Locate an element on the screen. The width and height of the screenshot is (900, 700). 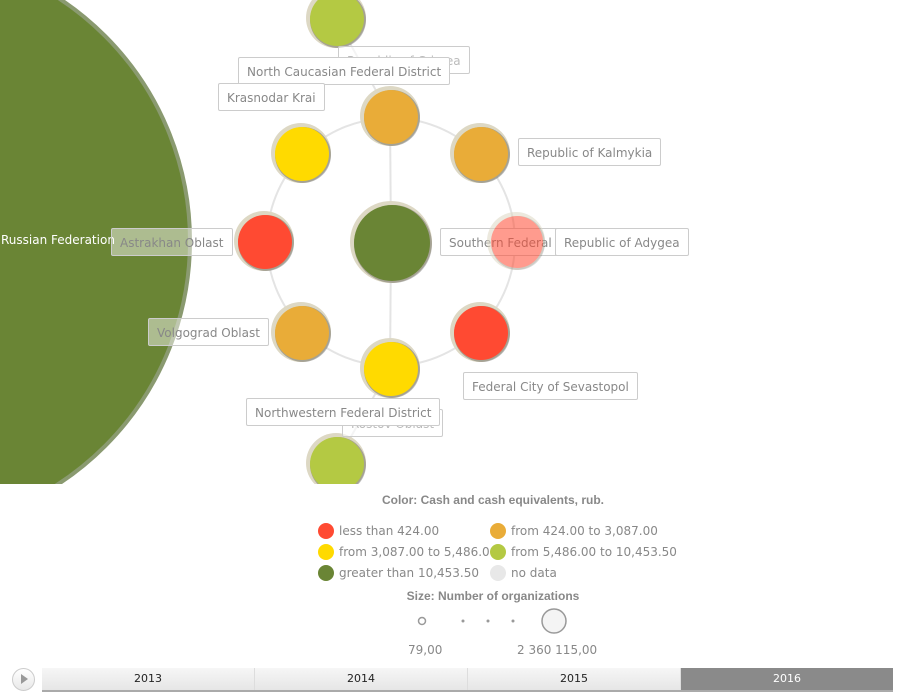
color-legend-title: Color: Cash and cash equivalents, rub. is located at coordinates (493, 500).